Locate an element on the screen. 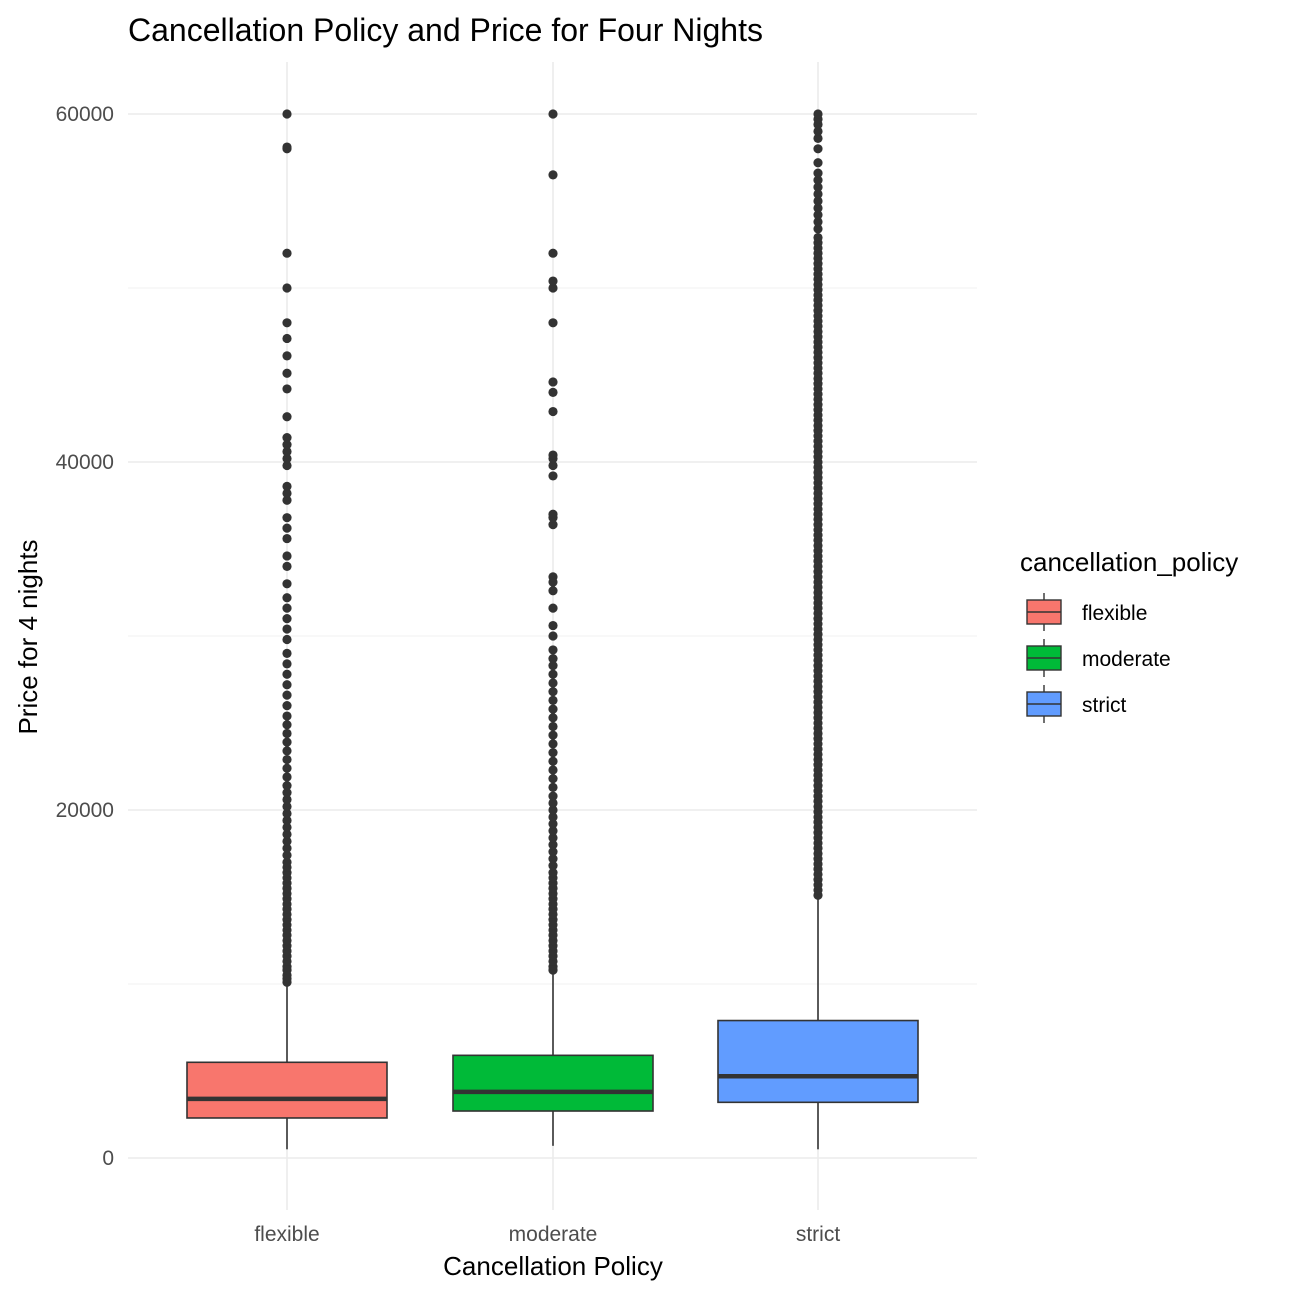 The width and height of the screenshot is (1296, 1296). y-tick-label: 60000 is located at coordinates (85, 114).